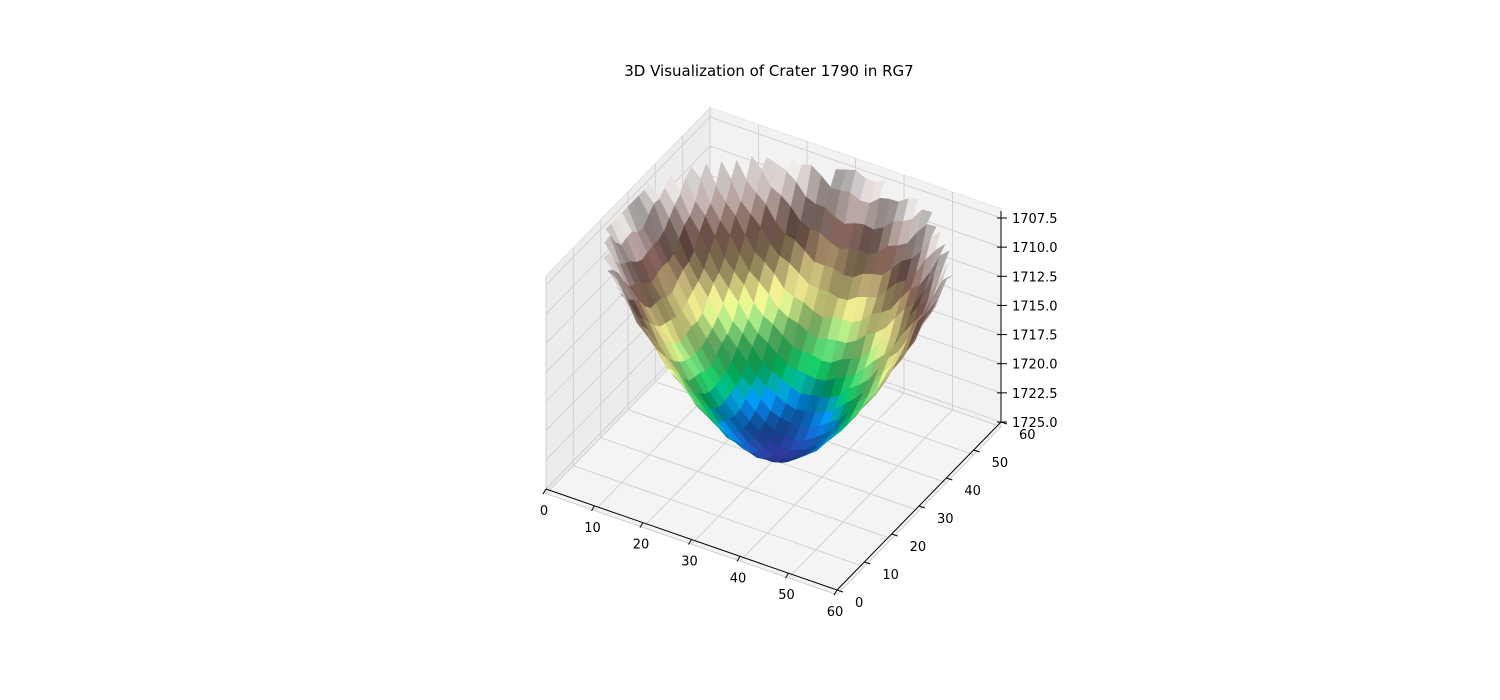 The height and width of the screenshot is (700, 1500). What do you see at coordinates (1035, 423) in the screenshot?
I see `z-tick-label: 1725.0` at bounding box center [1035, 423].